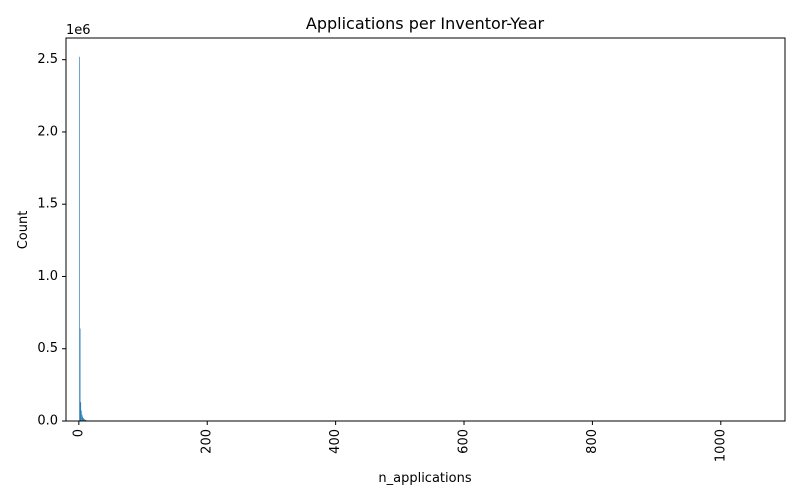 Image resolution: width=800 pixels, height=500 pixels. I want to click on y-axis-label: Count, so click(23, 230).